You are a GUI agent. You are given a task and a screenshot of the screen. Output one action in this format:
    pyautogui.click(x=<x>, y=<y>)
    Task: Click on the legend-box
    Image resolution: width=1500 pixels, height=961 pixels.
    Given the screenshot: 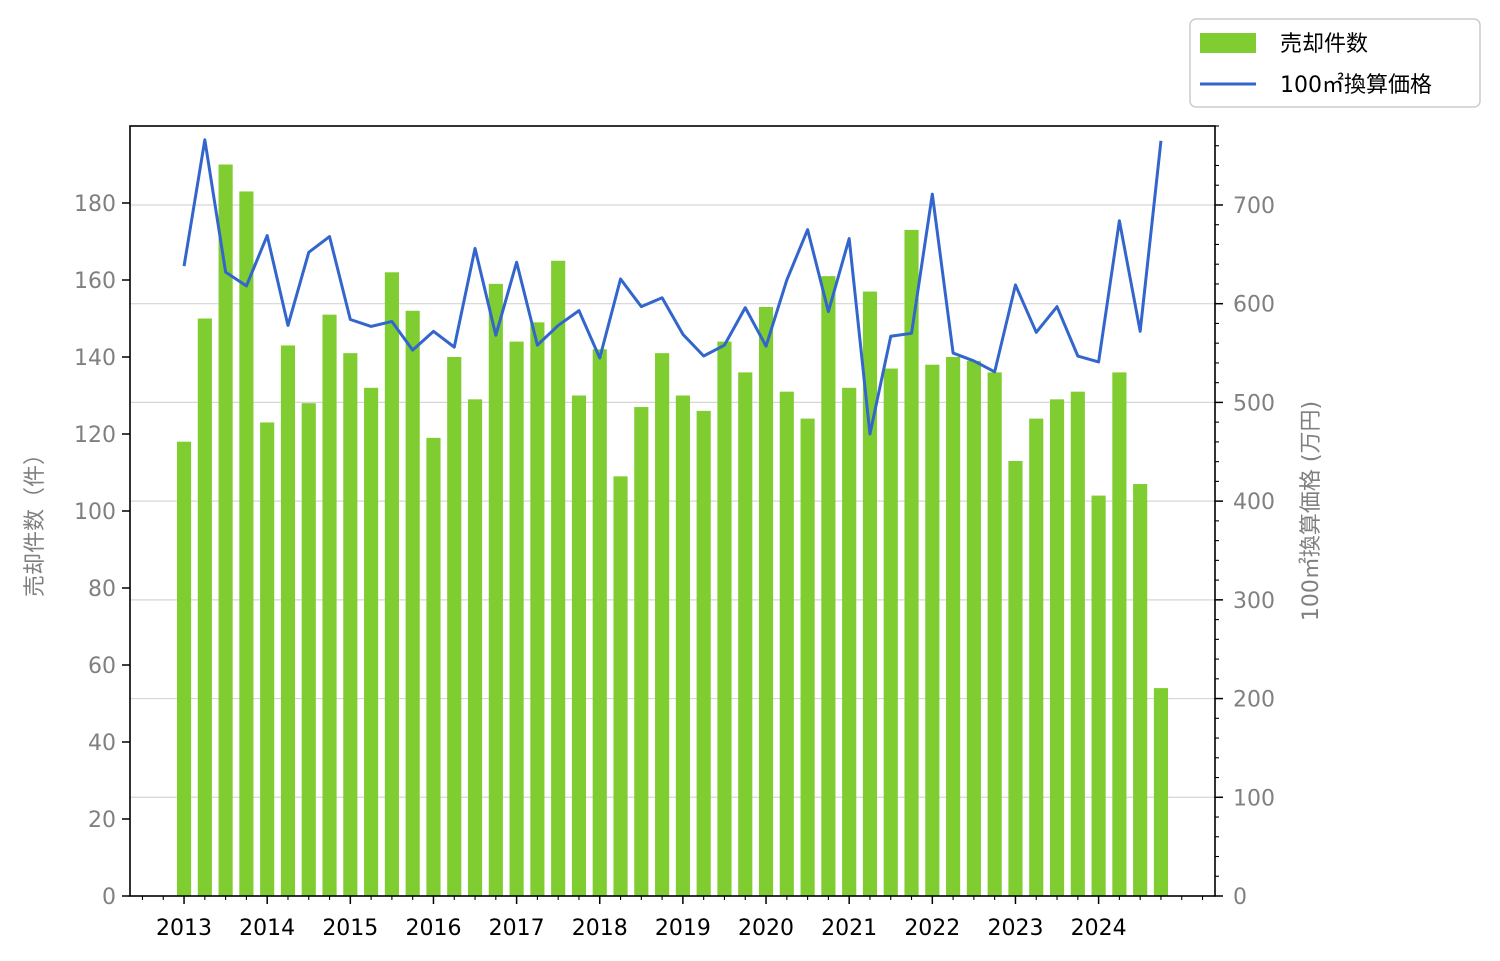 What is the action you would take?
    pyautogui.click(x=1335, y=63)
    